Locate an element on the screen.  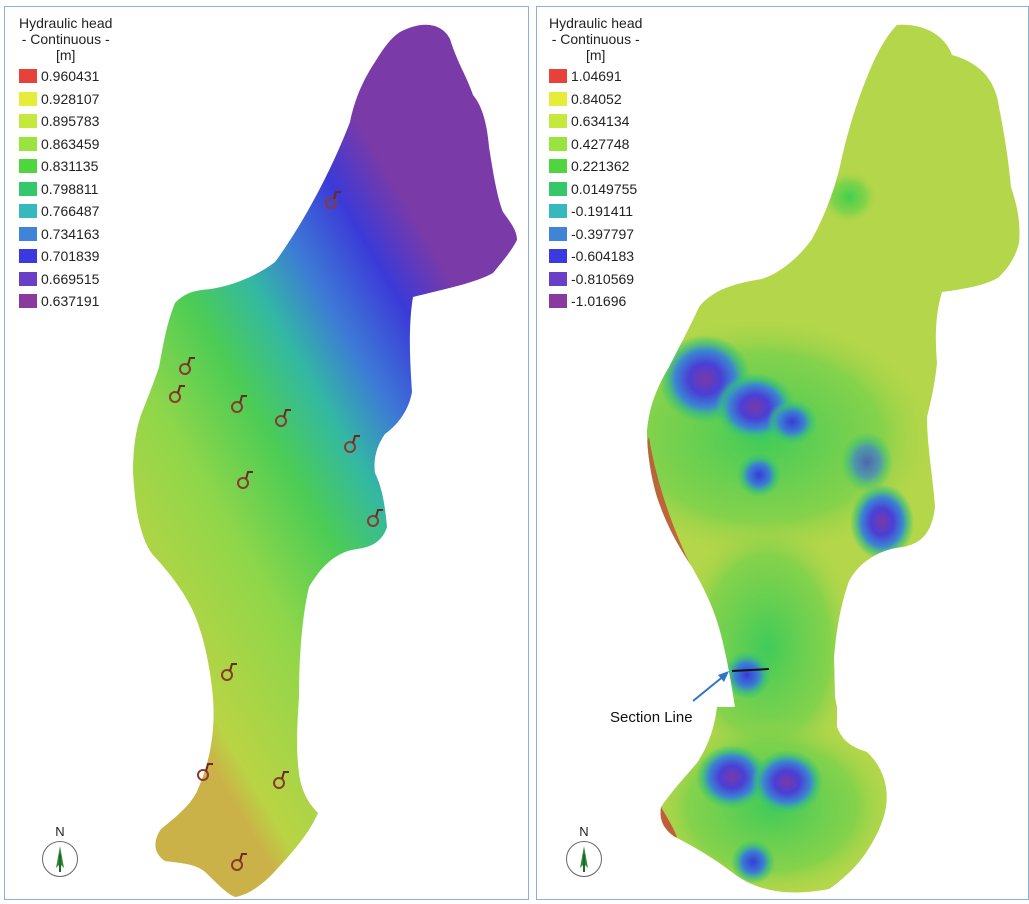
legend-item: 0.634134 is located at coordinates (595, 121).